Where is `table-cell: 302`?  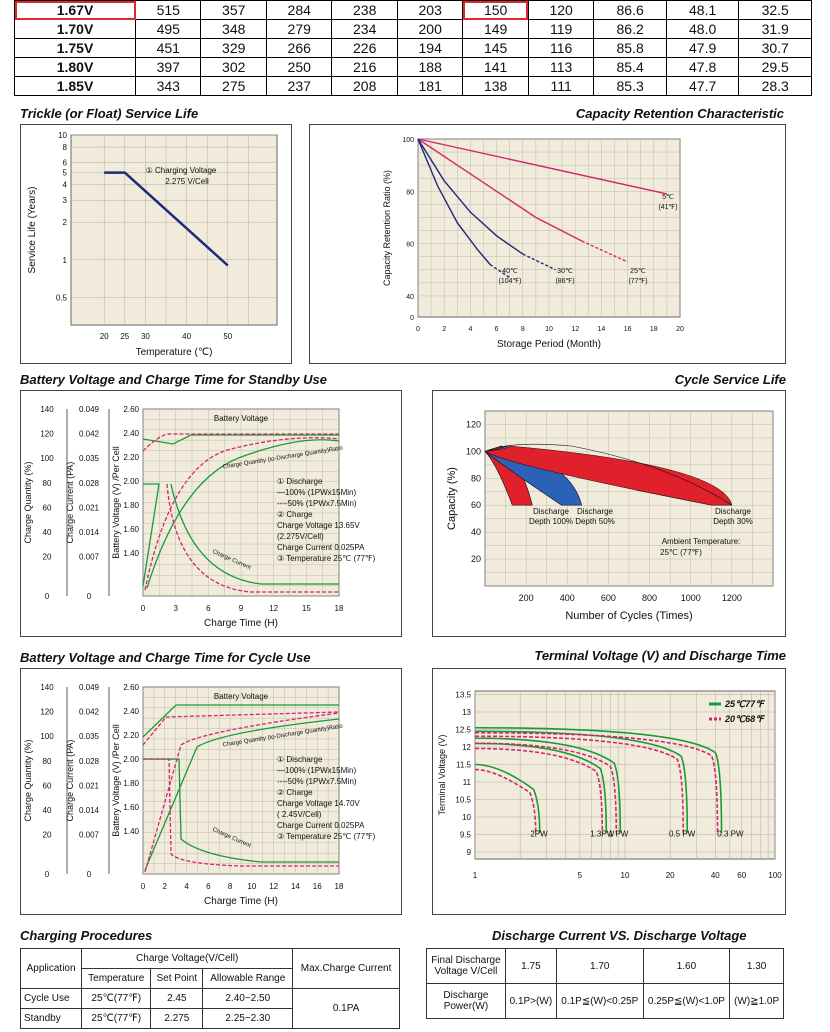
table-cell: 302 is located at coordinates (233, 67).